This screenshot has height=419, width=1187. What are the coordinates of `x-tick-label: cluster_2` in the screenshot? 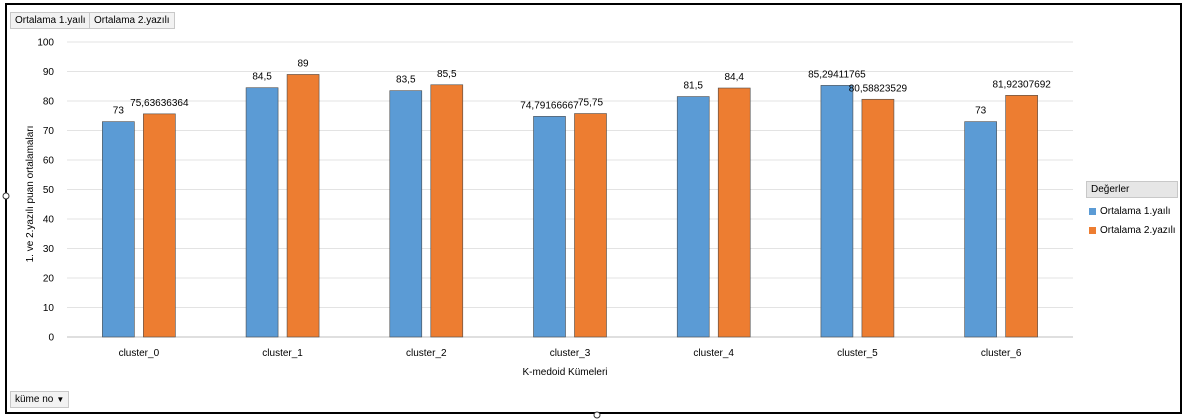 It's located at (426, 353).